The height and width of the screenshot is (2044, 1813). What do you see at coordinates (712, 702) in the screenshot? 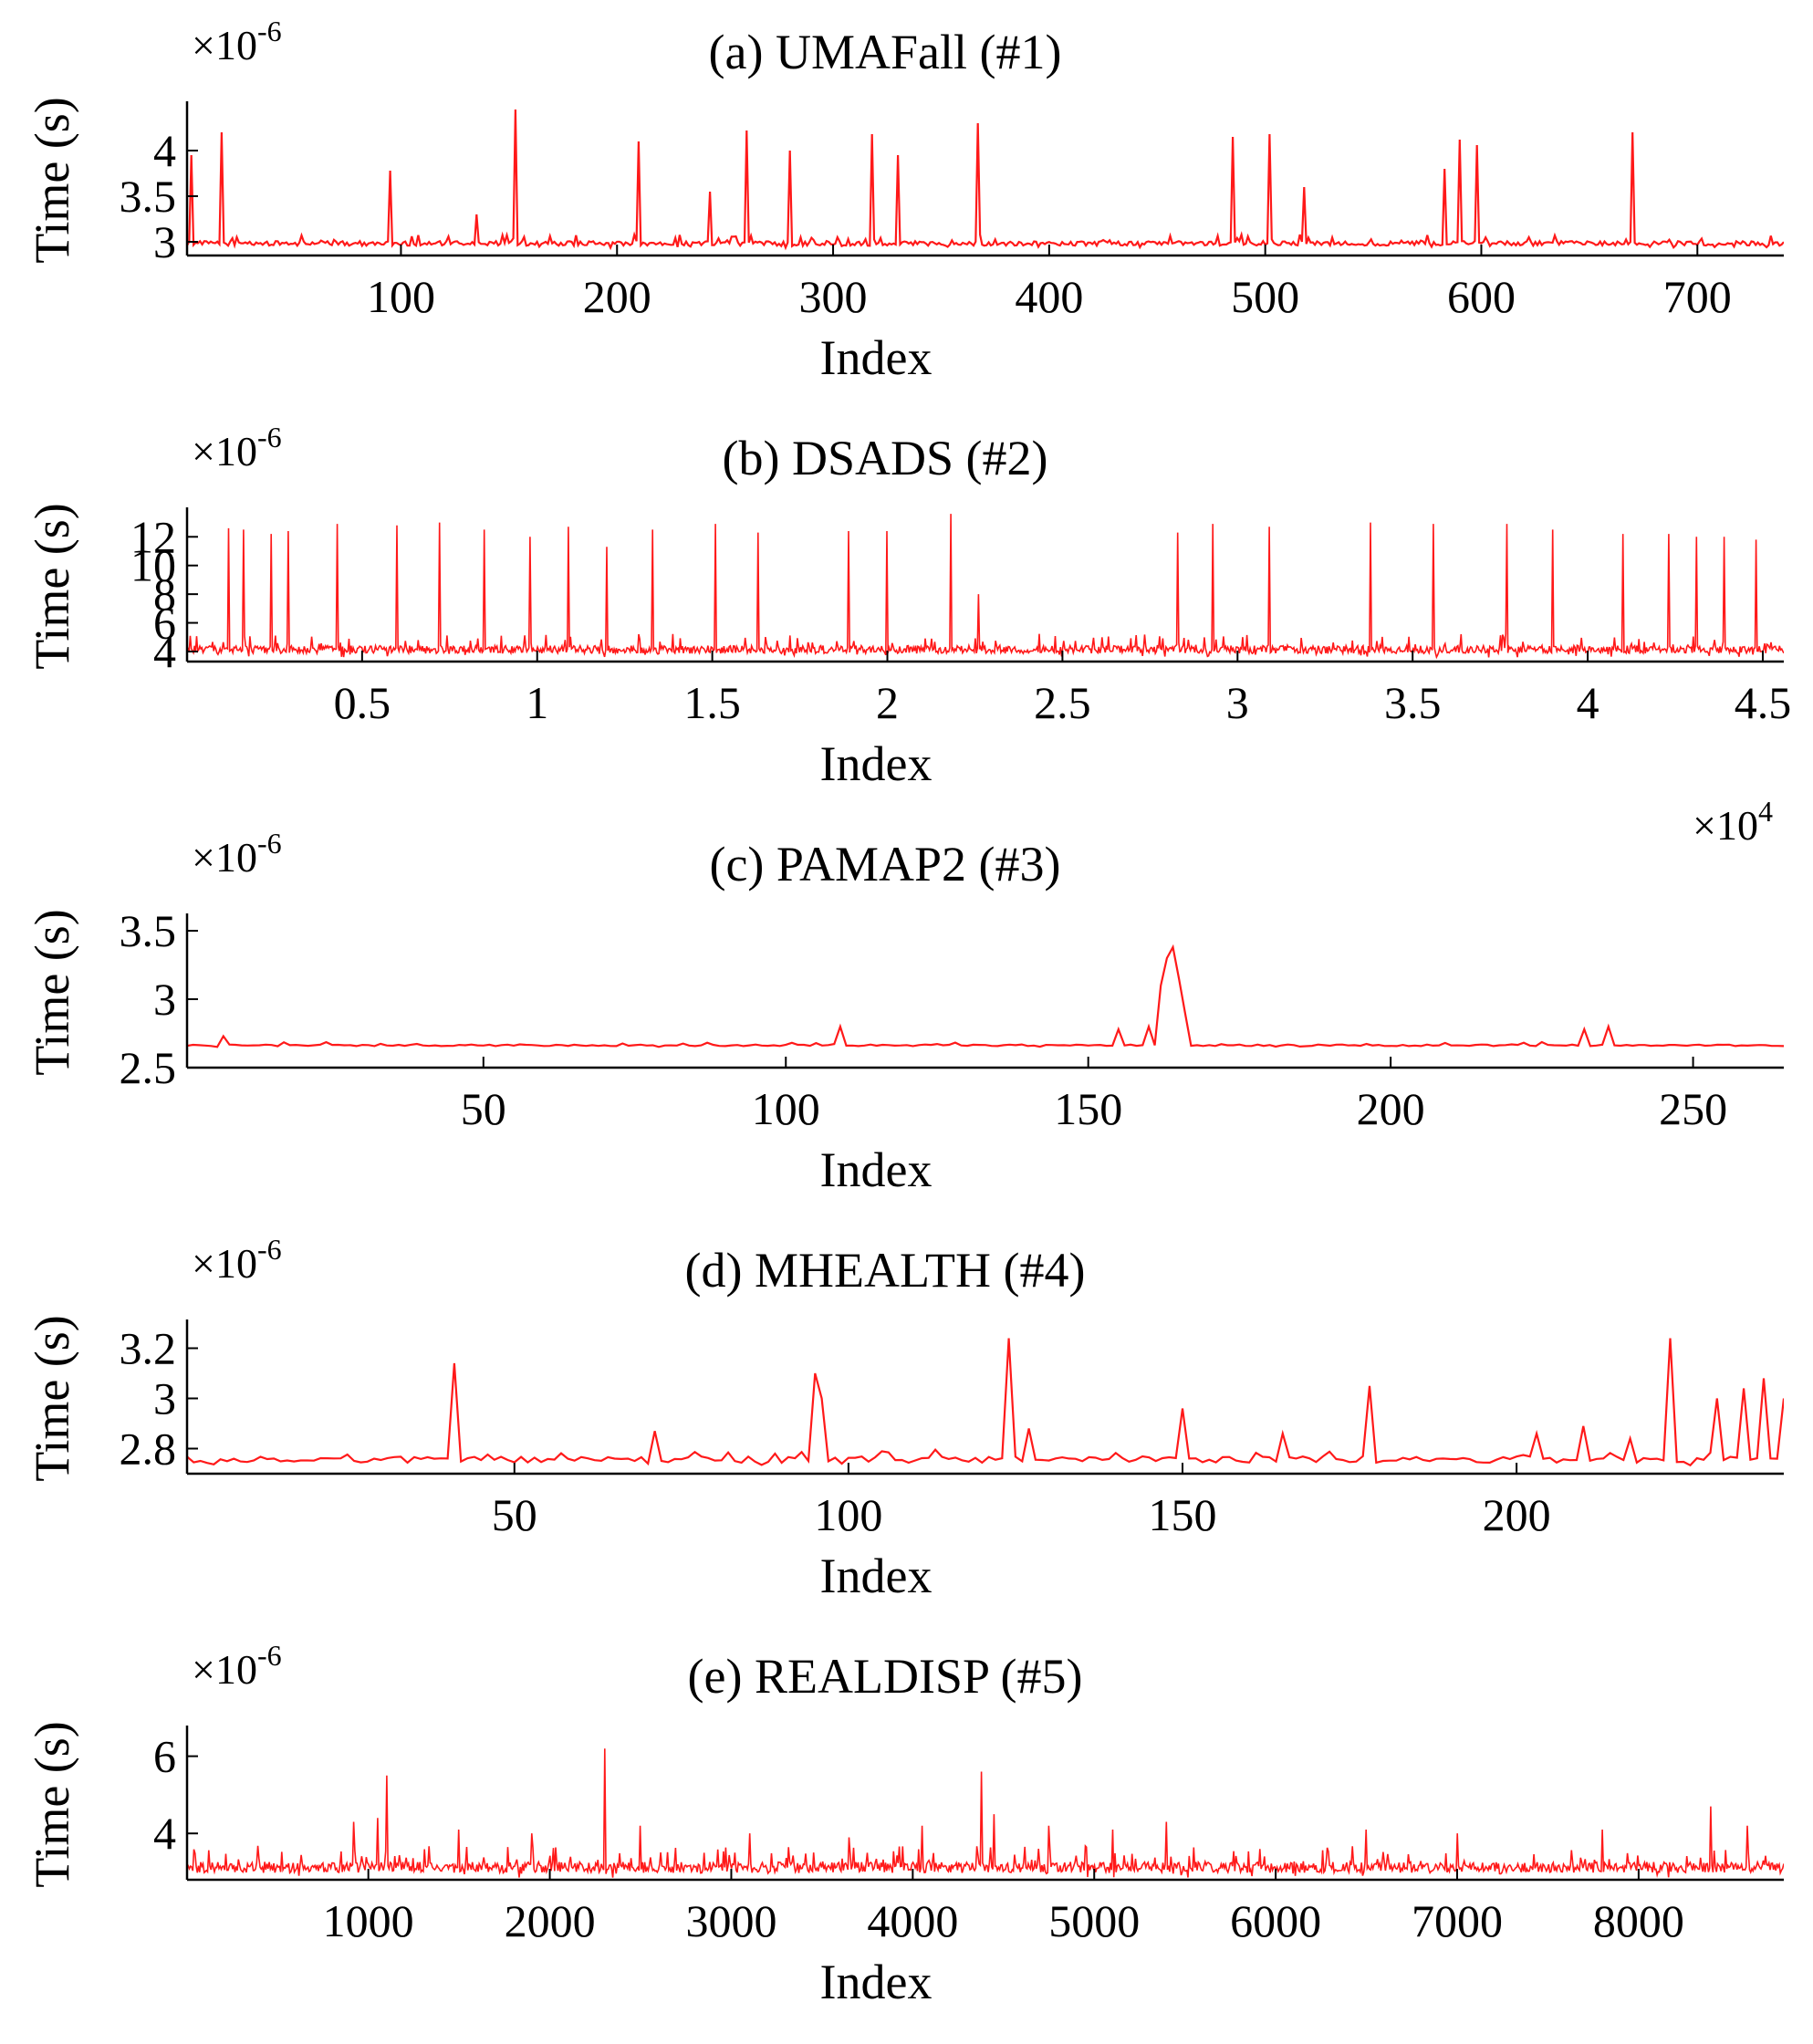
I see `x-tick-label: 1.5` at bounding box center [712, 702].